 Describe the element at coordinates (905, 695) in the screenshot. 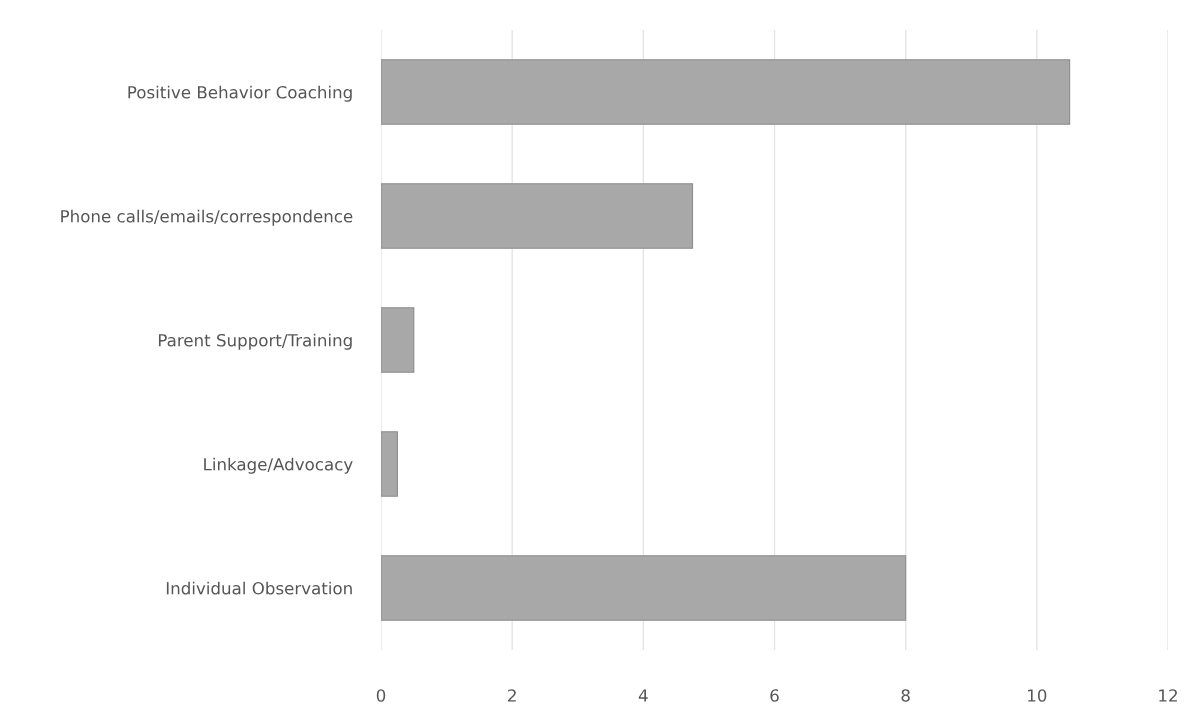

I see `x-tick-label: 8` at that location.